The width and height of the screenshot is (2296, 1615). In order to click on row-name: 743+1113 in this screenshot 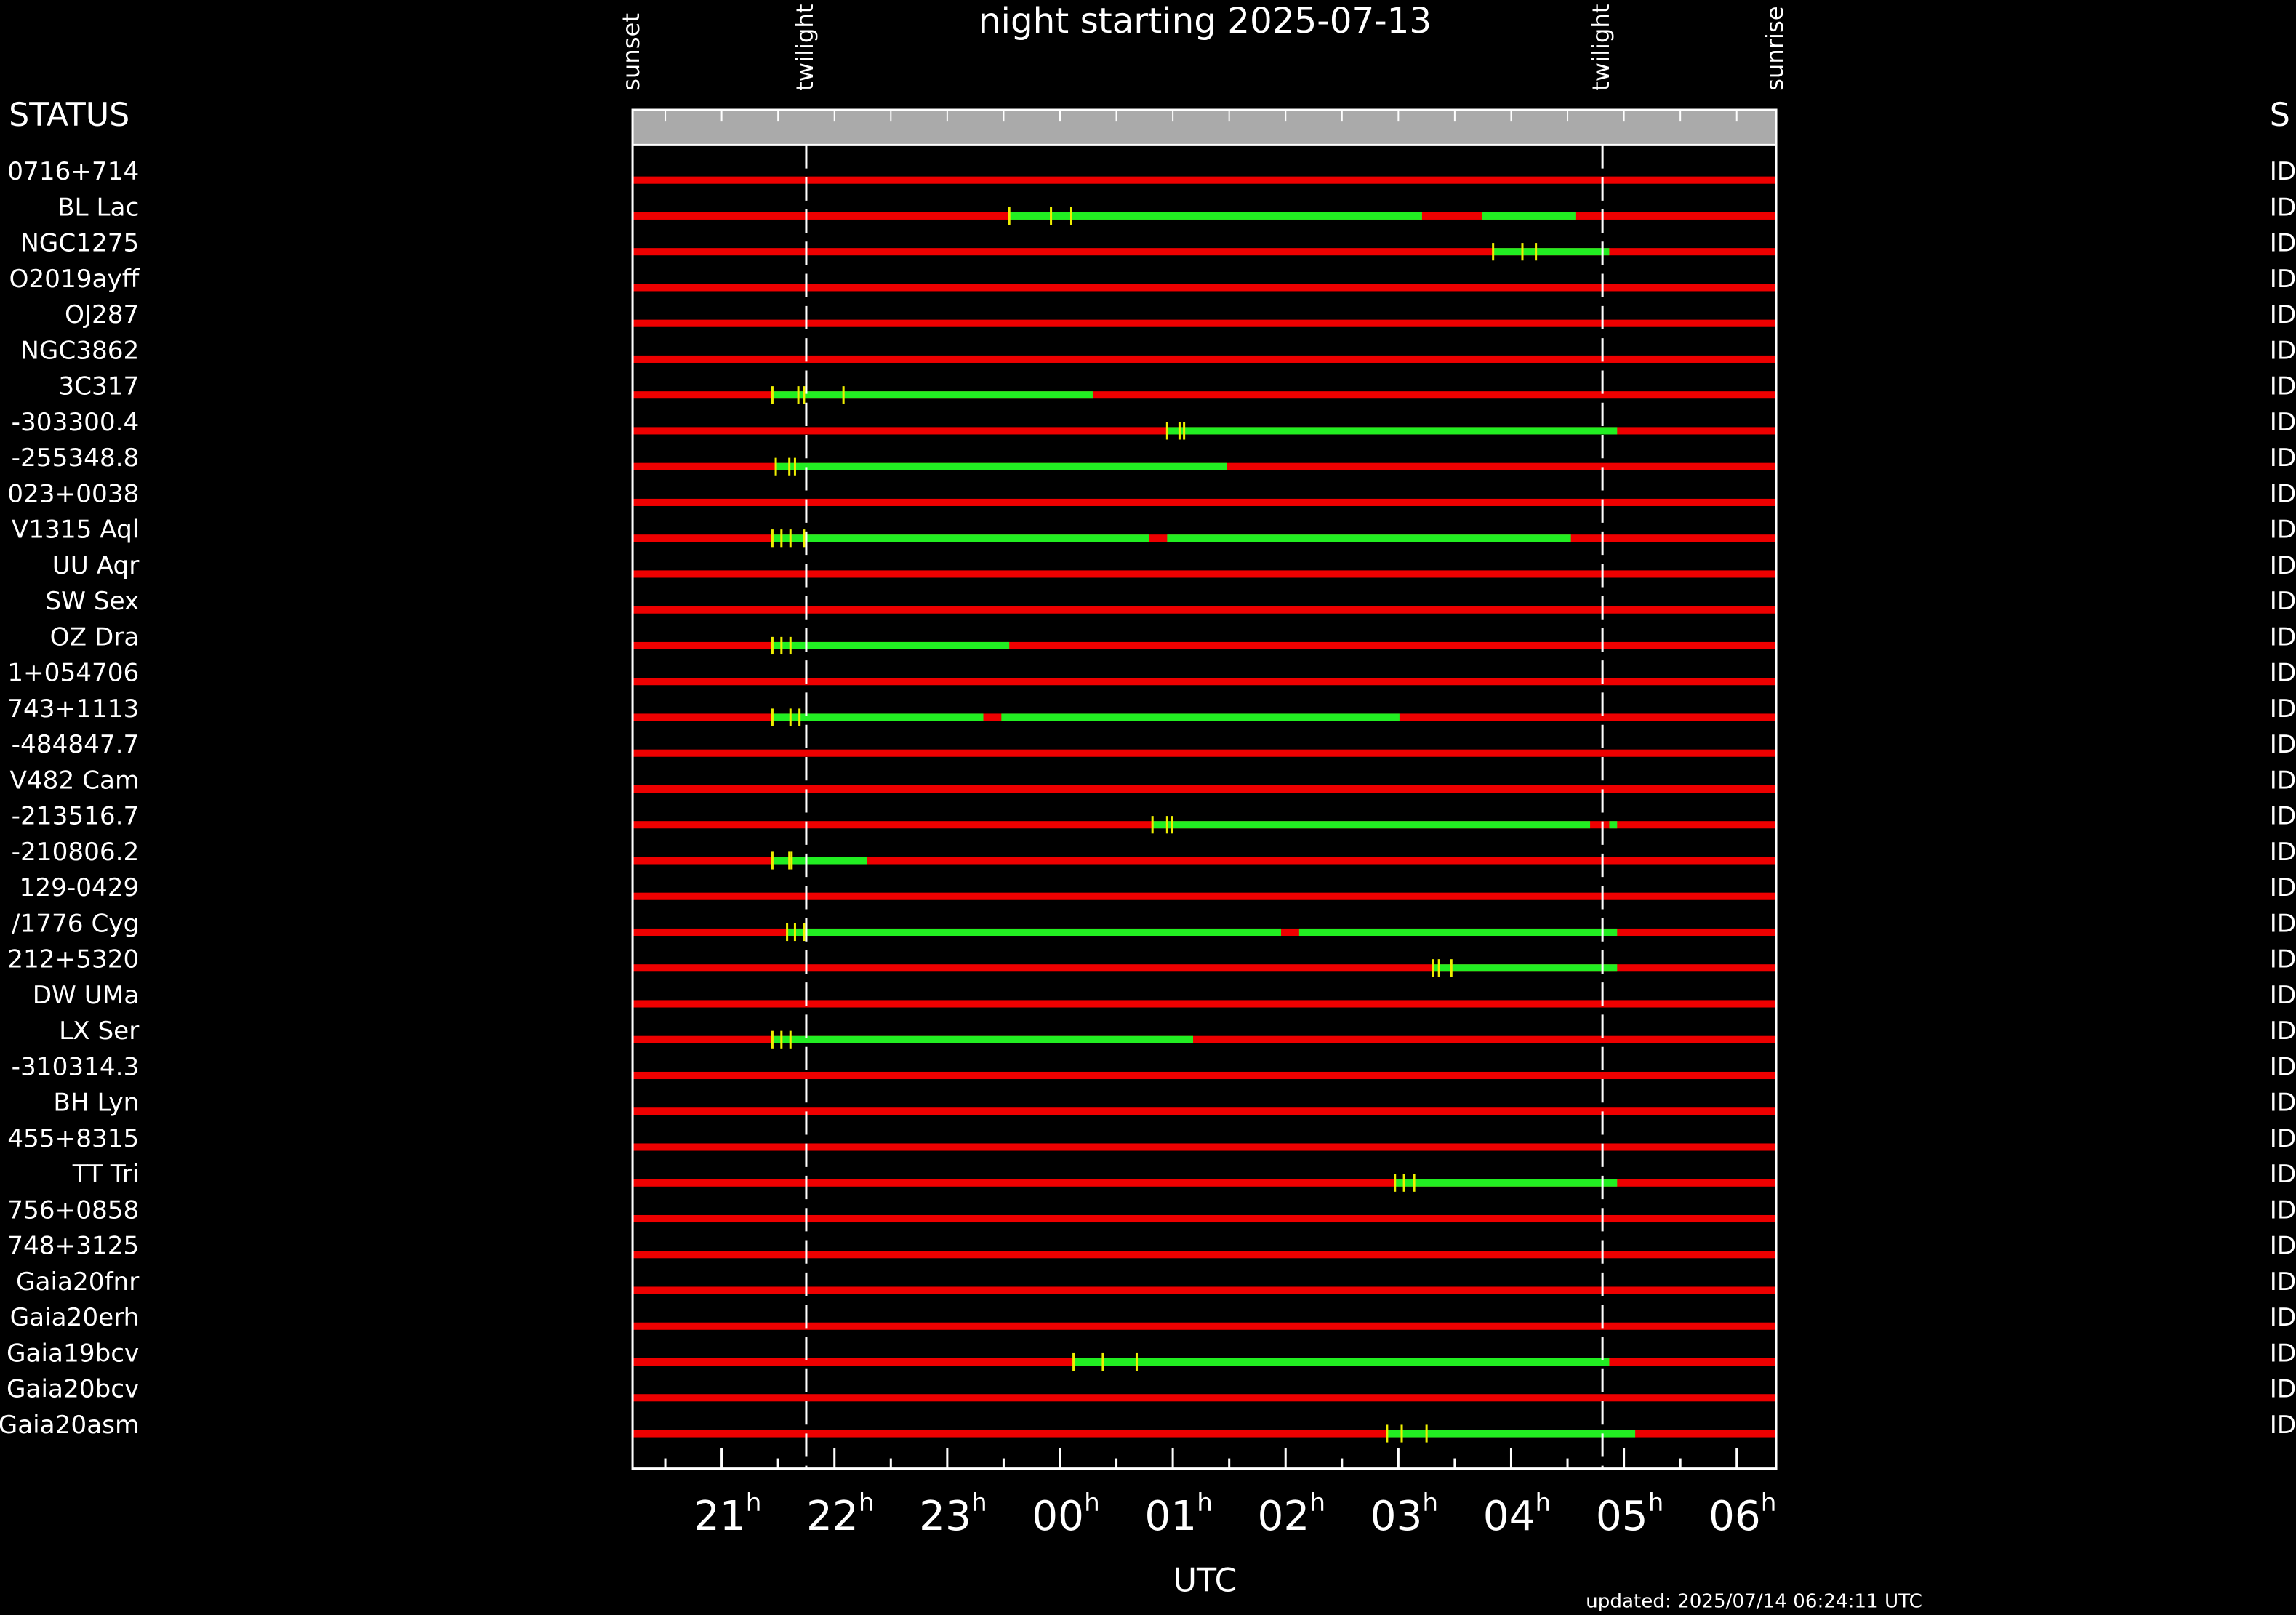, I will do `click(73, 709)`.